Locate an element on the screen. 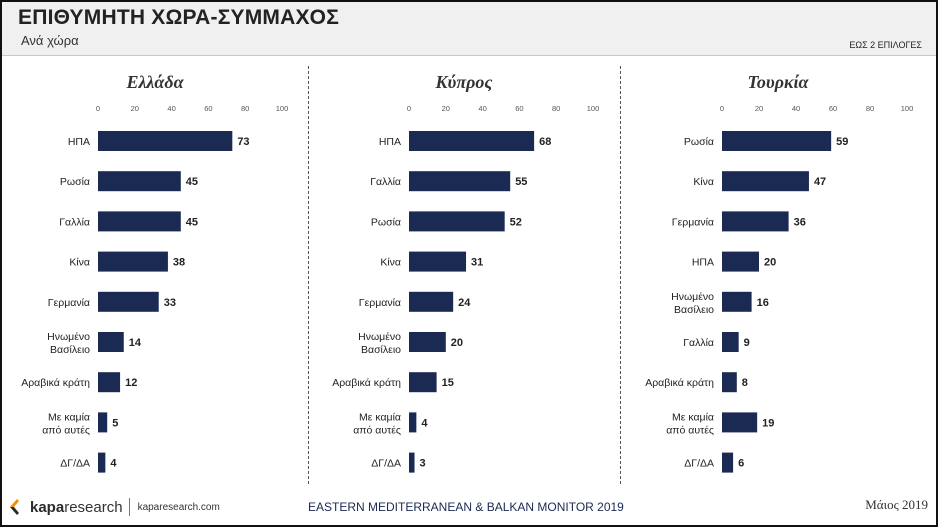 This screenshot has width=938, height=527. data-label: 31 is located at coordinates (477, 263).